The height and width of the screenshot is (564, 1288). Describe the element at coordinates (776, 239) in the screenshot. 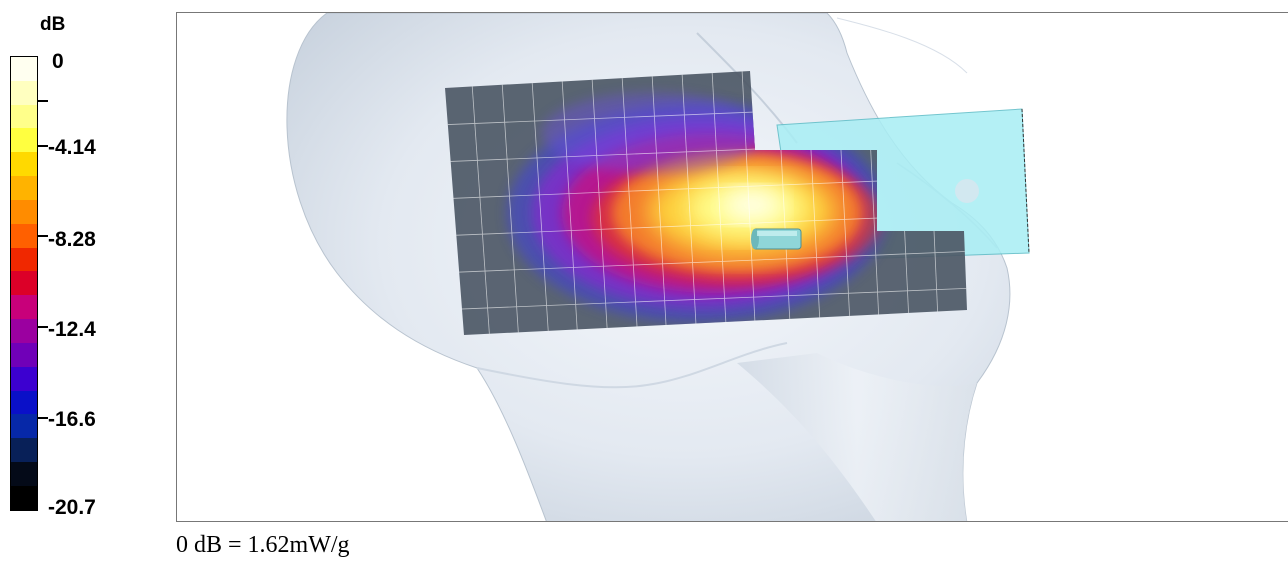

I see `feed-point-cylinder` at that location.